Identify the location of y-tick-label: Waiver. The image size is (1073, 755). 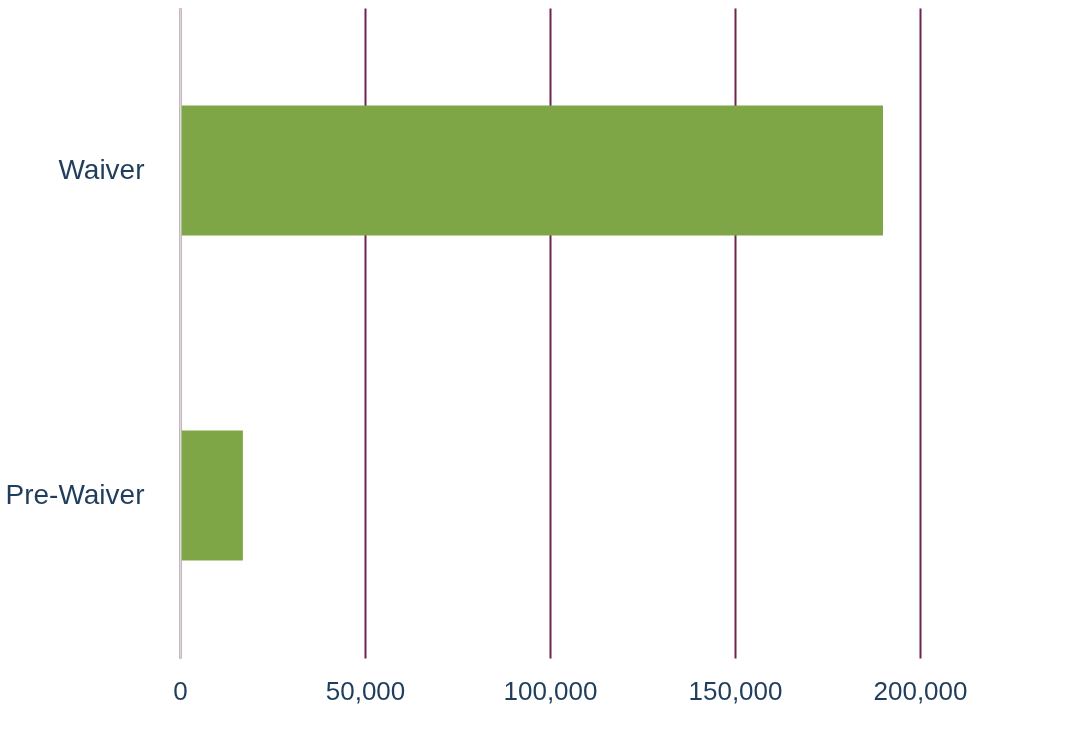
(101, 169).